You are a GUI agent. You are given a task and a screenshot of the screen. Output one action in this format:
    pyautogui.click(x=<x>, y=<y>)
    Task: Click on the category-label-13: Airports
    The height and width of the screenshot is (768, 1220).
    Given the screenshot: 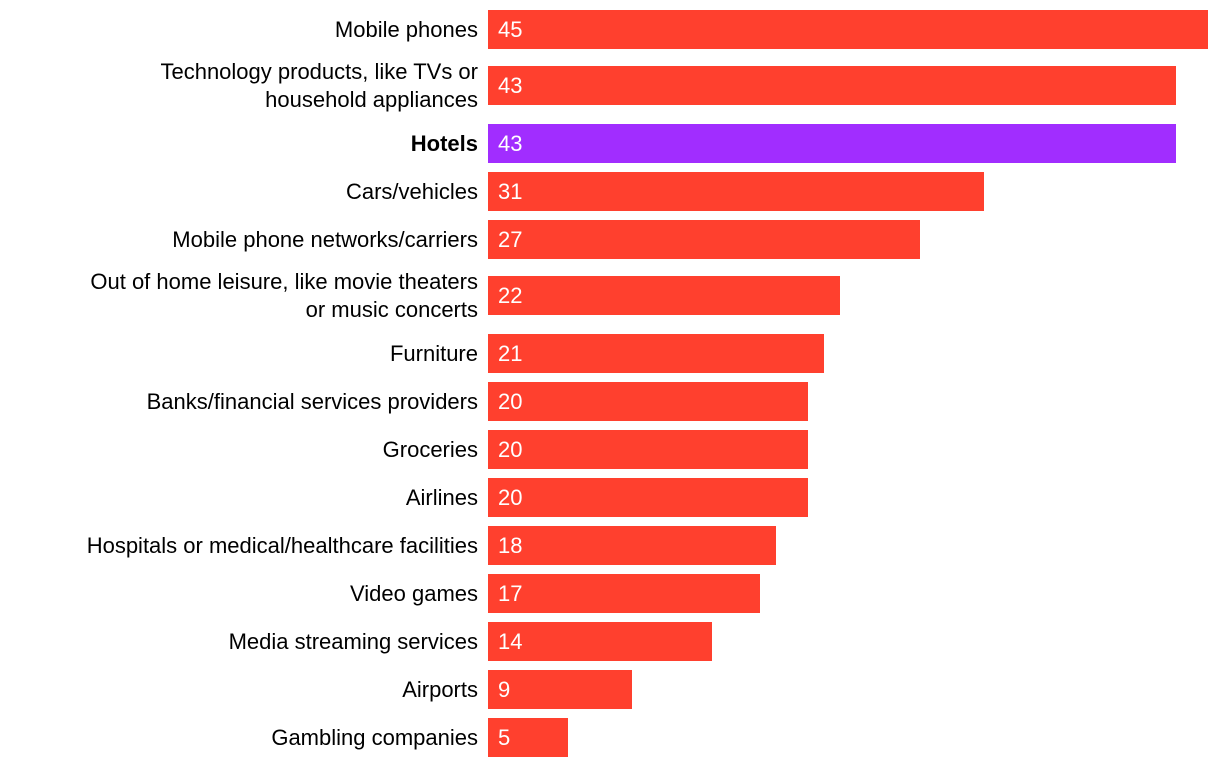 What is the action you would take?
    pyautogui.click(x=440, y=689)
    